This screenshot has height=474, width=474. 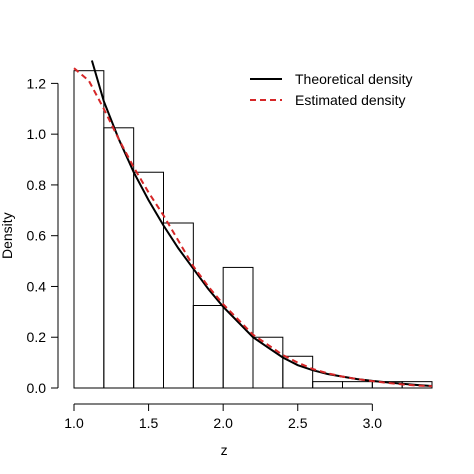 I want to click on y-axis-title: Density, so click(x=7, y=235).